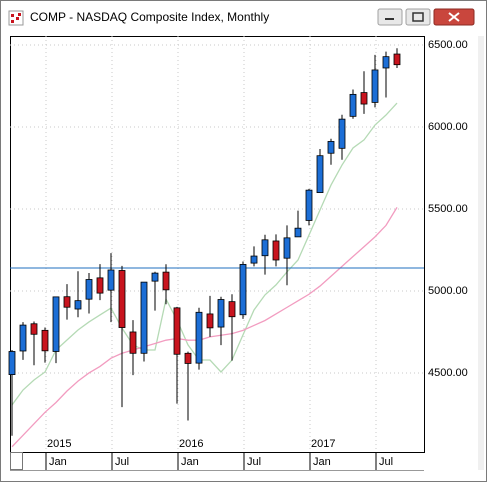  Describe the element at coordinates (448, 127) in the screenshot. I see `y-tick-label: 6000.00` at that location.